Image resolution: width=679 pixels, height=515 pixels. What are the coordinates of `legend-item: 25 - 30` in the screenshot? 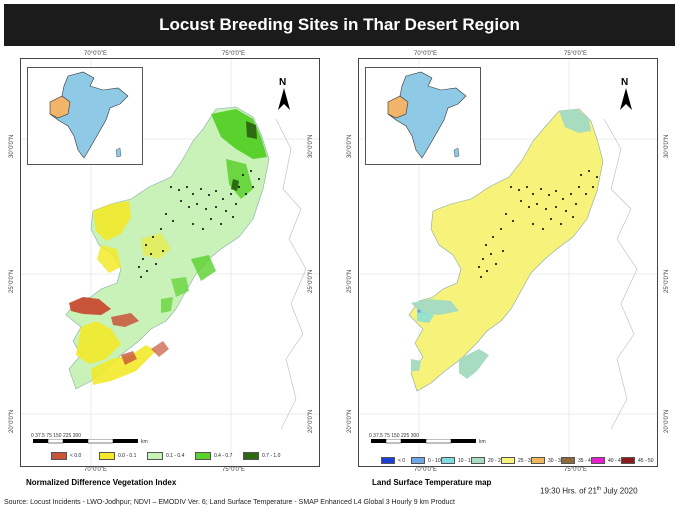 It's located at (517, 460).